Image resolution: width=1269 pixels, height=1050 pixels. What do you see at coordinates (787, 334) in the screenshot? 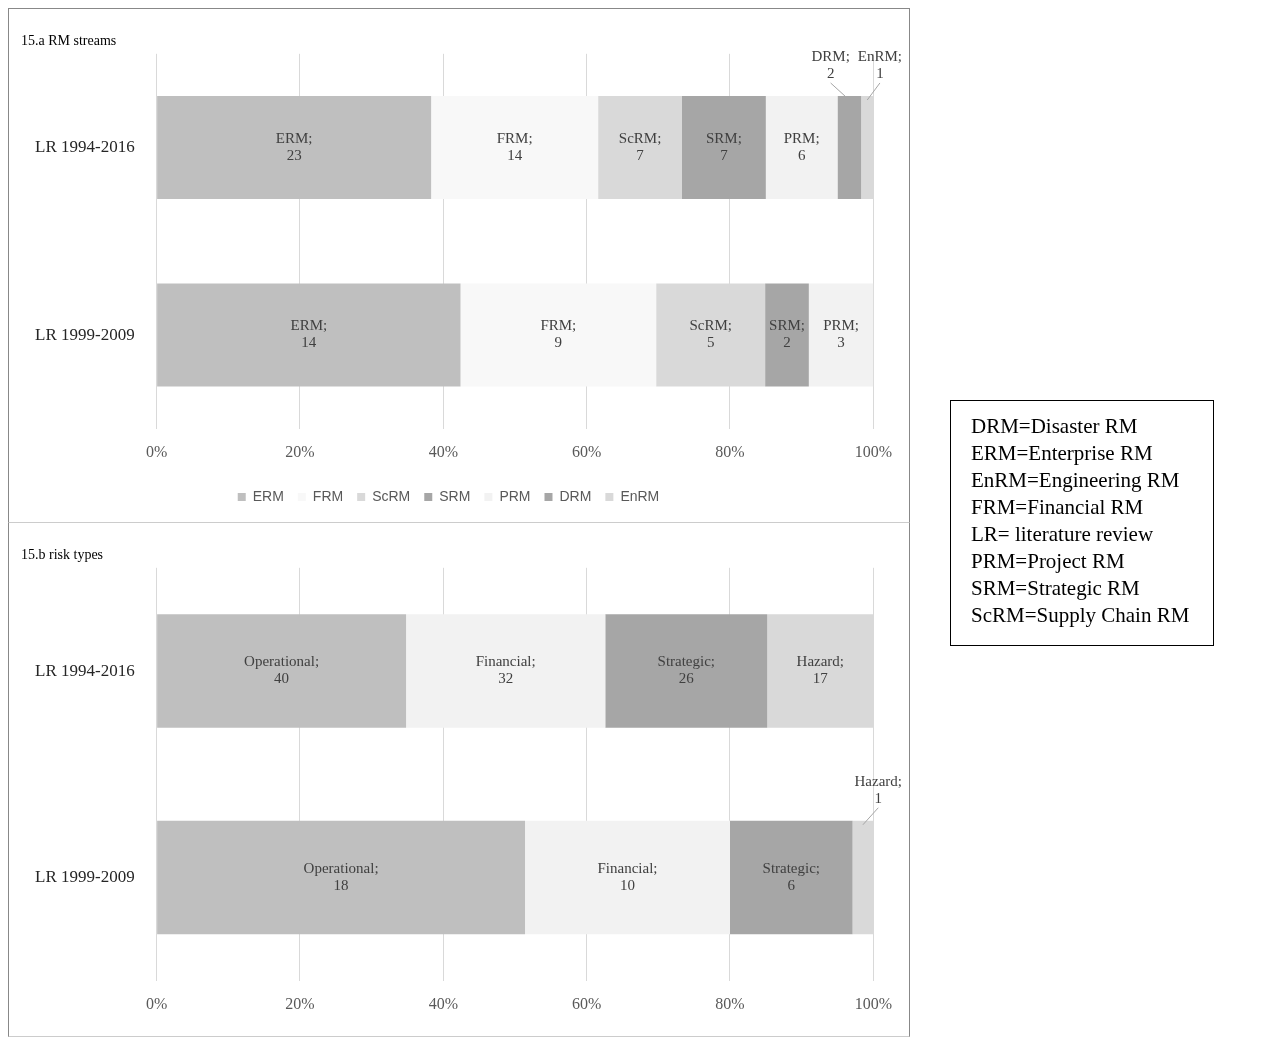
I see `annotation: SRM; 2` at bounding box center [787, 334].